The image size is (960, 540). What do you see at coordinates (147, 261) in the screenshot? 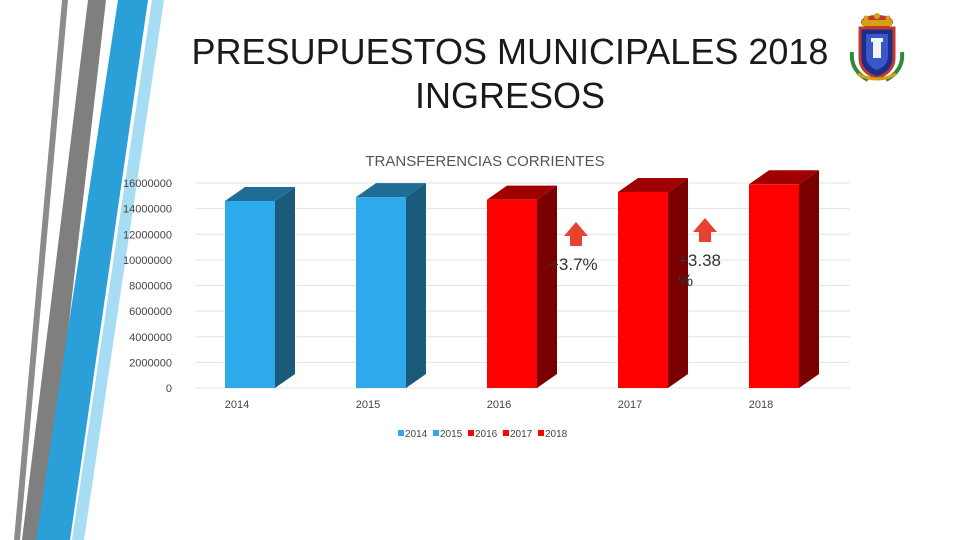
I see `y-tick-label: 10000000` at bounding box center [147, 261].